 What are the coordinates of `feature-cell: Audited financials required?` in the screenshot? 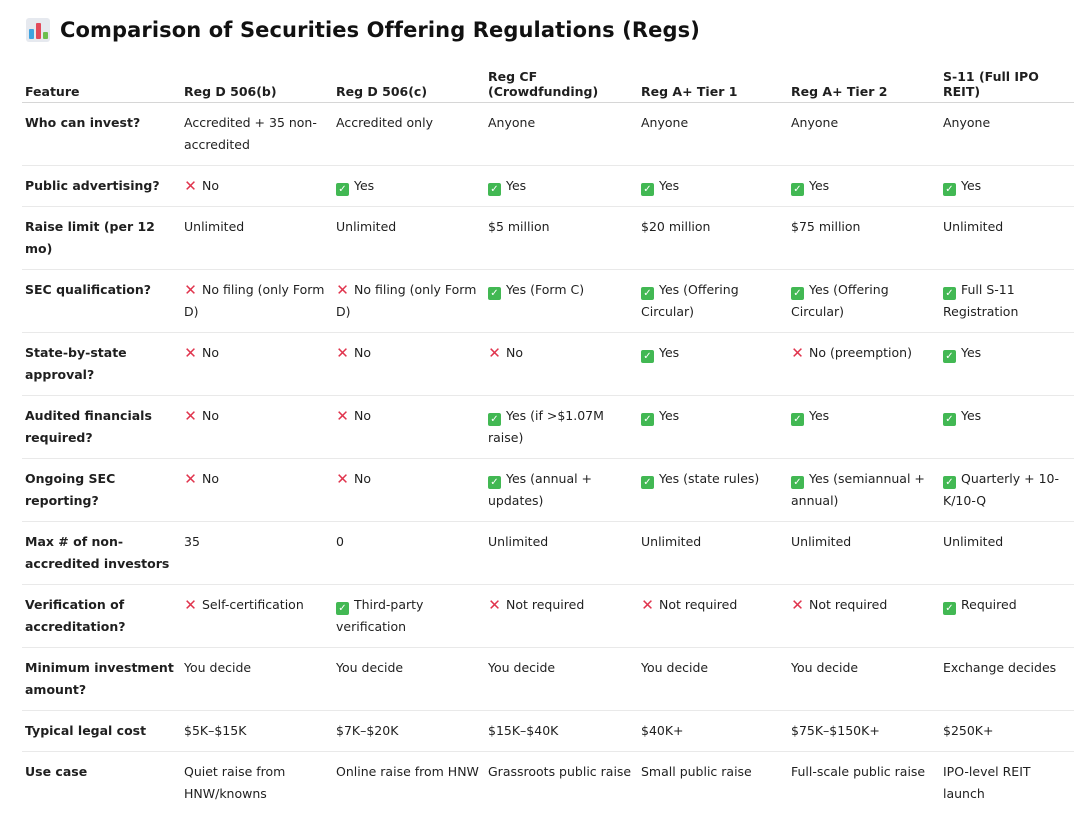 It's located at (101, 427).